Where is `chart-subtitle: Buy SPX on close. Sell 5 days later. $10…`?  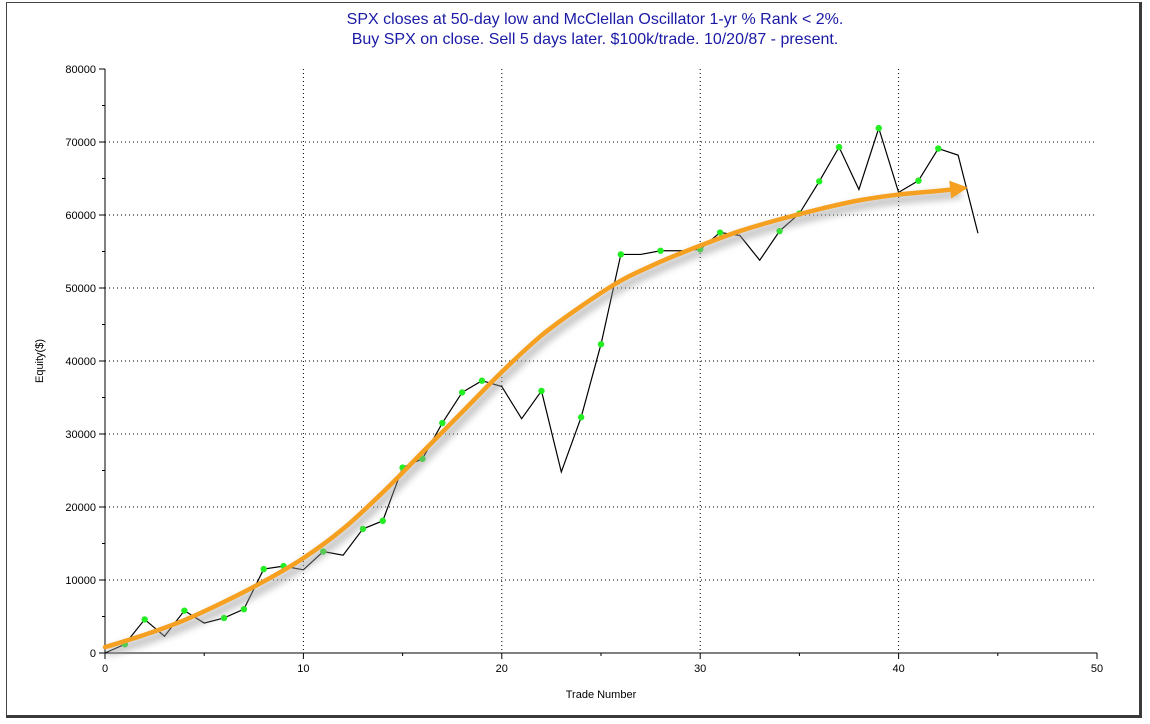
chart-subtitle: Buy SPX on close. Sell 5 days later. $10… is located at coordinates (595, 39).